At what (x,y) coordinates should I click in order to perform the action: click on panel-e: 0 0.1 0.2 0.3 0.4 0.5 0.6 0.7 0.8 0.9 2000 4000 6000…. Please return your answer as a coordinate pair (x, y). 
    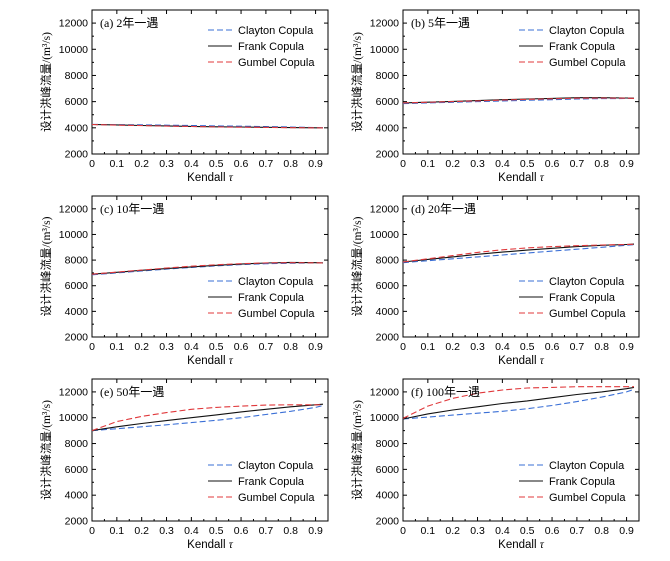
    Looking at the image, I should click on (184, 464).